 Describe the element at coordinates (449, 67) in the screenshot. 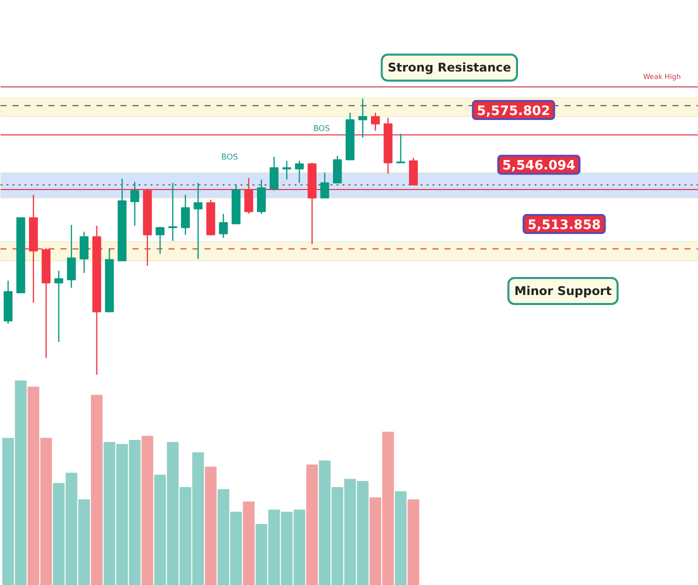

I see `band-label: Strong Resistance` at that location.